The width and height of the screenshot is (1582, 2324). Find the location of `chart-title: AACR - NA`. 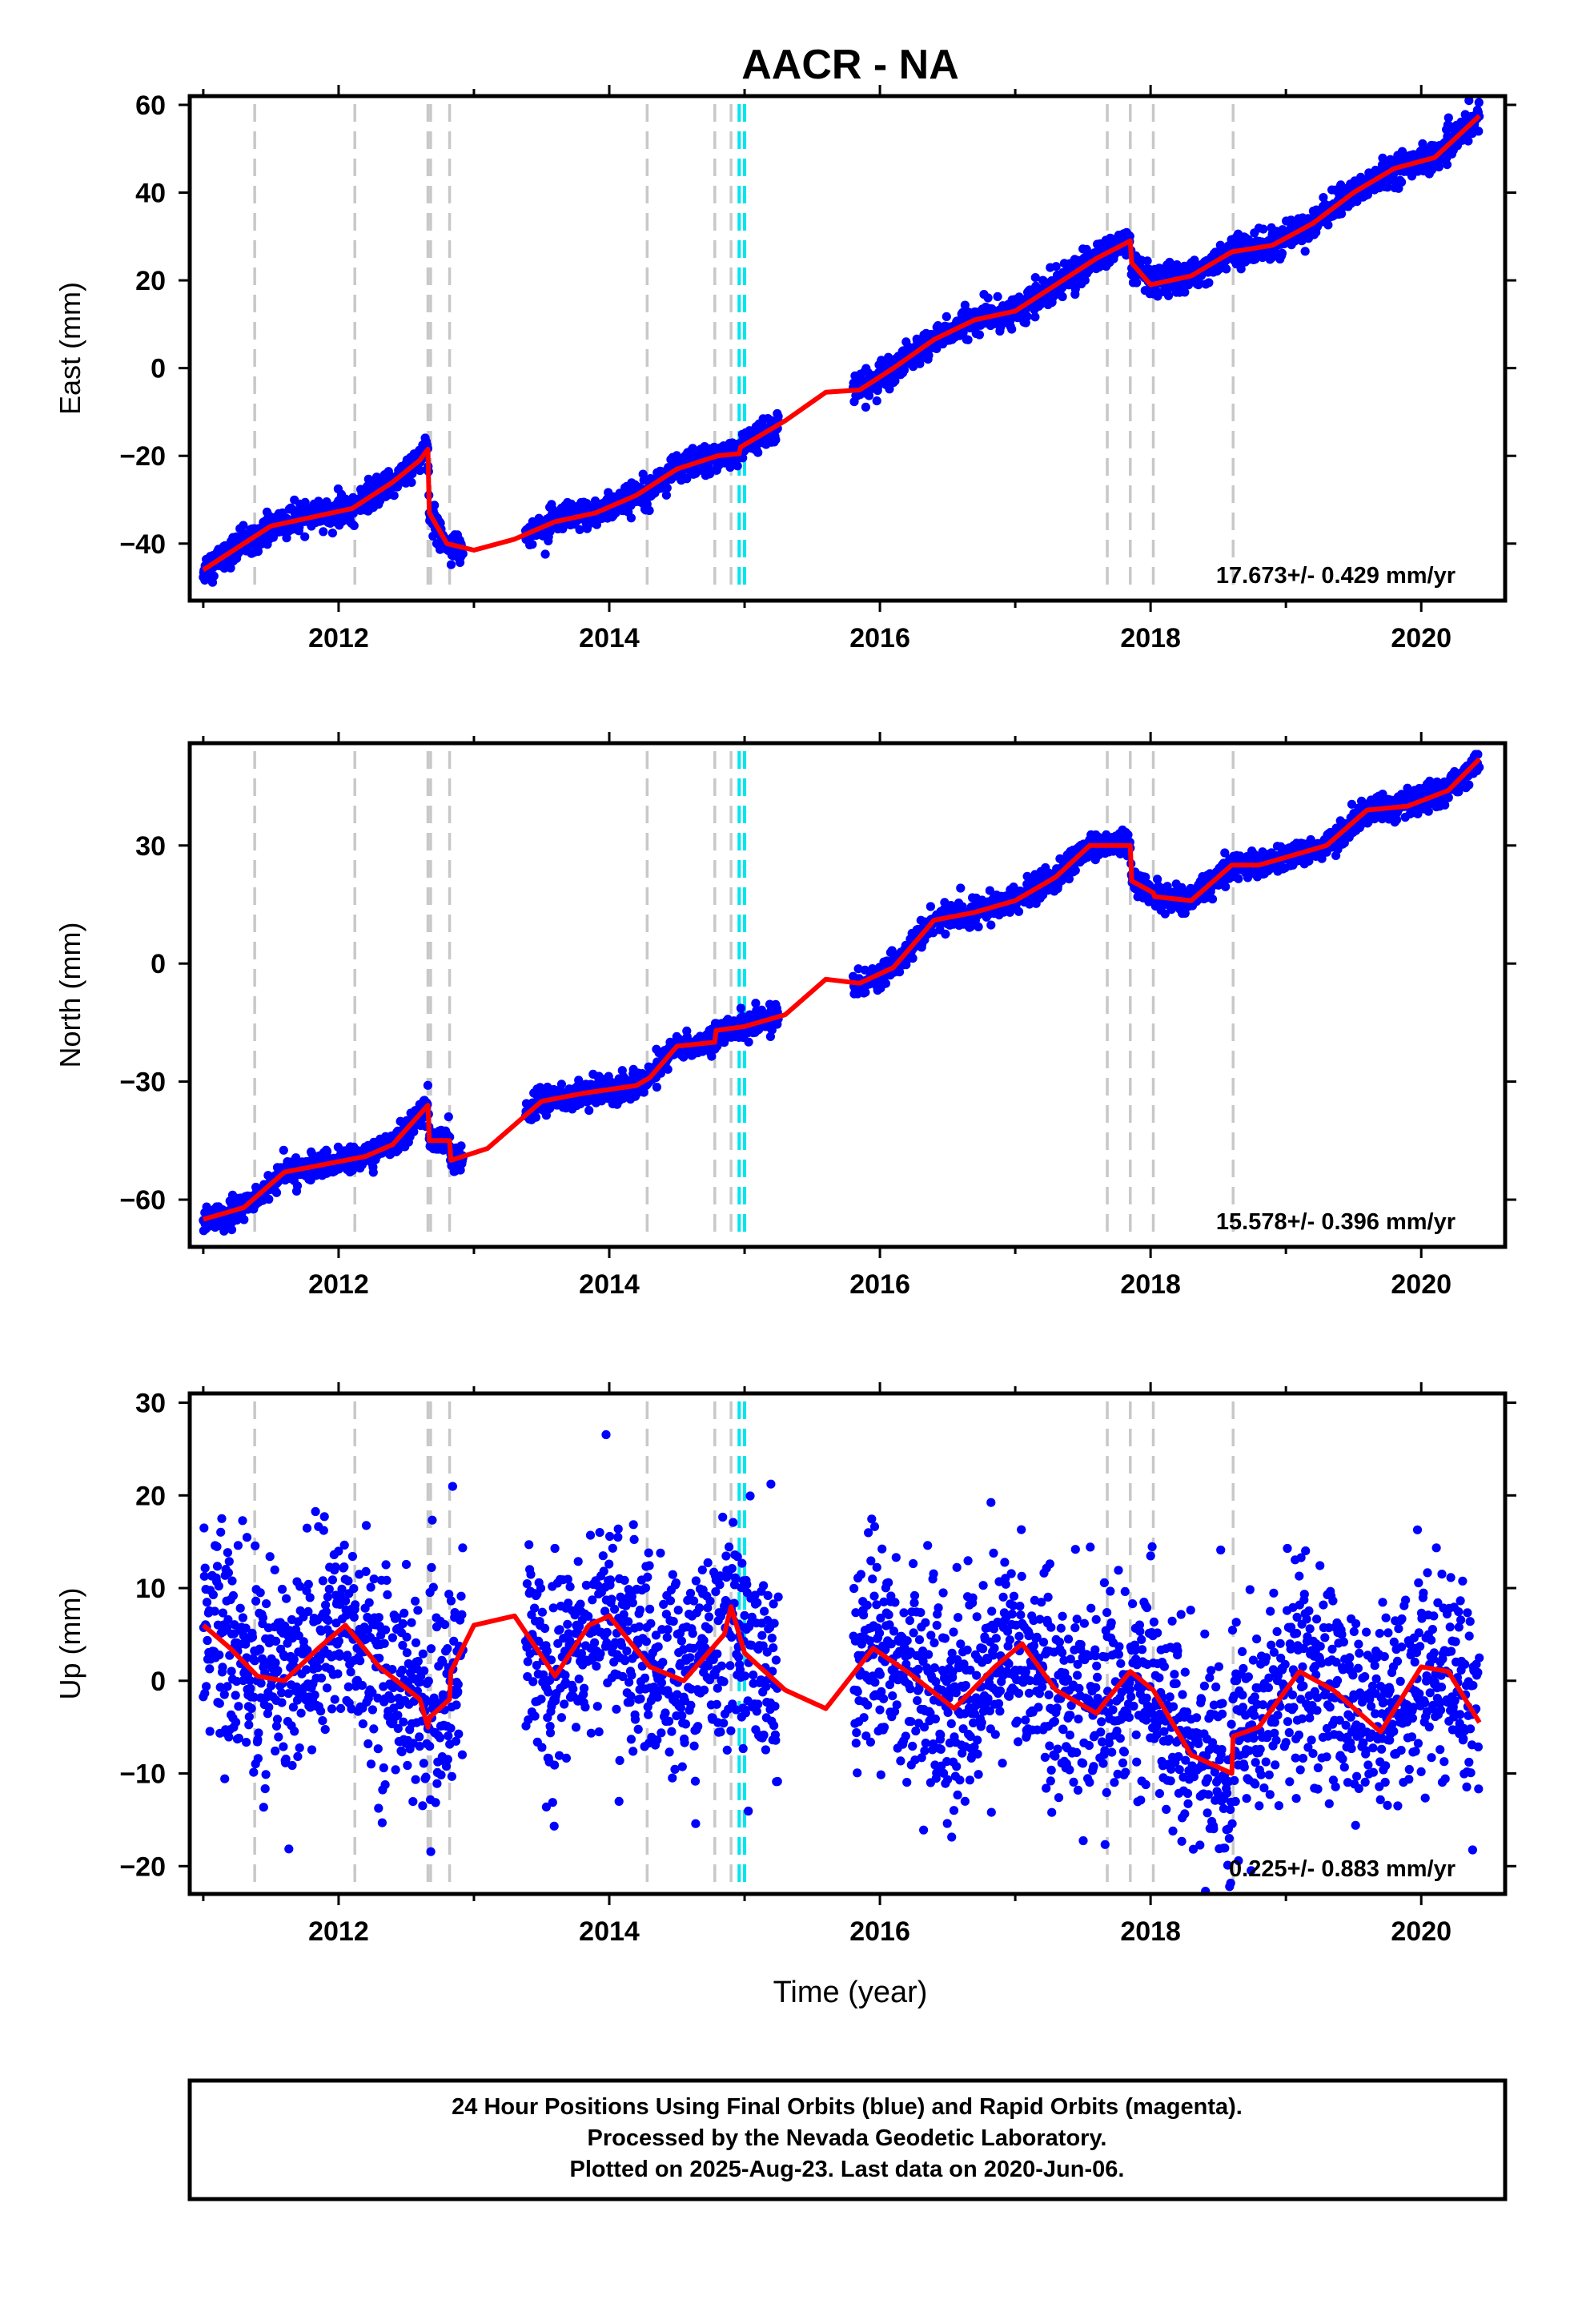

chart-title: AACR - NA is located at coordinates (850, 65).